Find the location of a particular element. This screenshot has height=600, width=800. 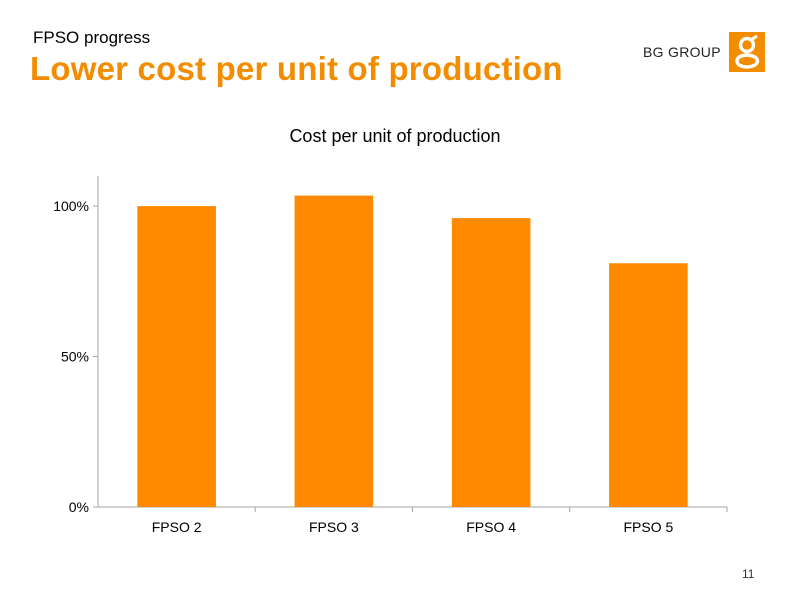

y-axis: 0% 50% 100% is located at coordinates (76, 345).